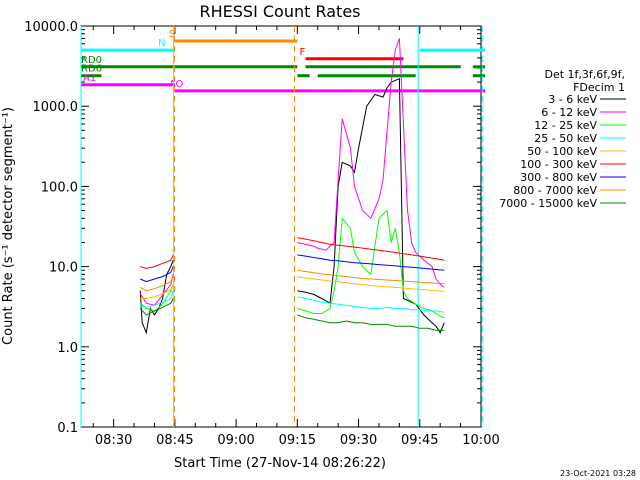 The image size is (640, 480). I want to click on y-tick-label: 10.0, so click(63, 268).